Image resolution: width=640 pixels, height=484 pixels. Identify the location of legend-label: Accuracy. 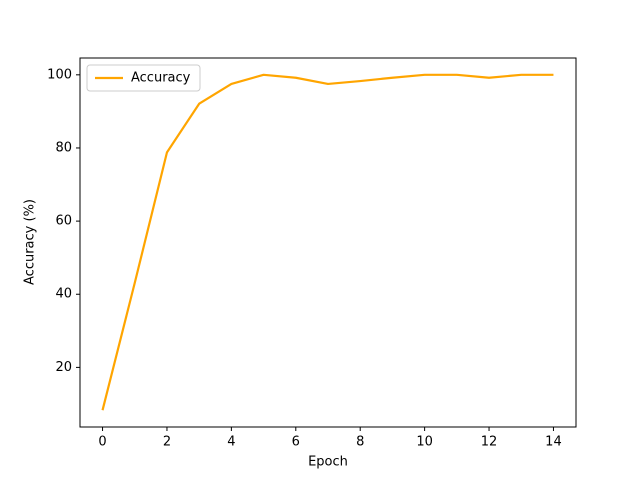
(161, 78).